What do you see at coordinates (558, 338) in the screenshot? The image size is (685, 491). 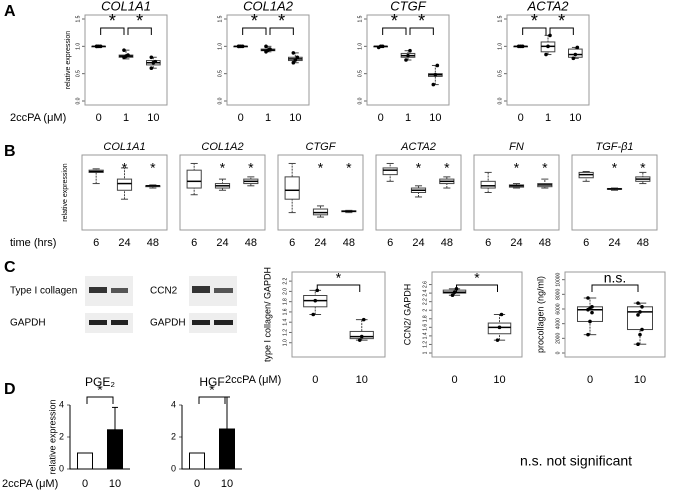 I see `y-tick-label: 2000` at bounding box center [558, 338].